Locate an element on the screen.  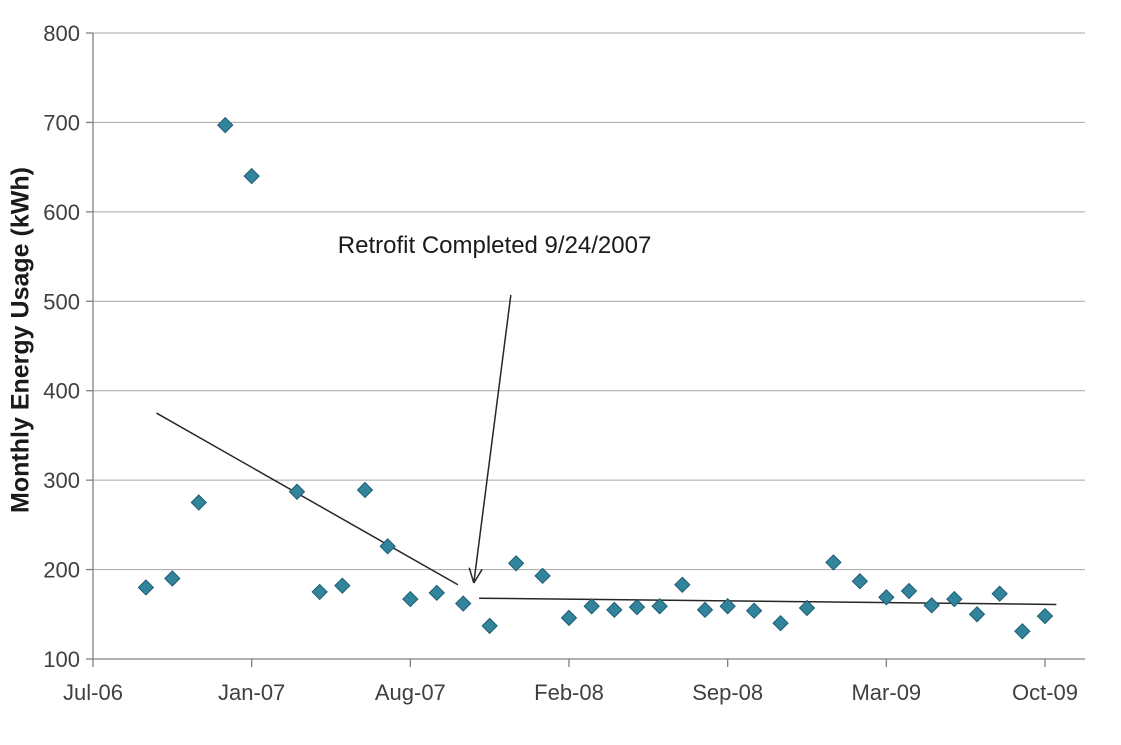
x-tick-label: Mar-09 is located at coordinates (886, 692).